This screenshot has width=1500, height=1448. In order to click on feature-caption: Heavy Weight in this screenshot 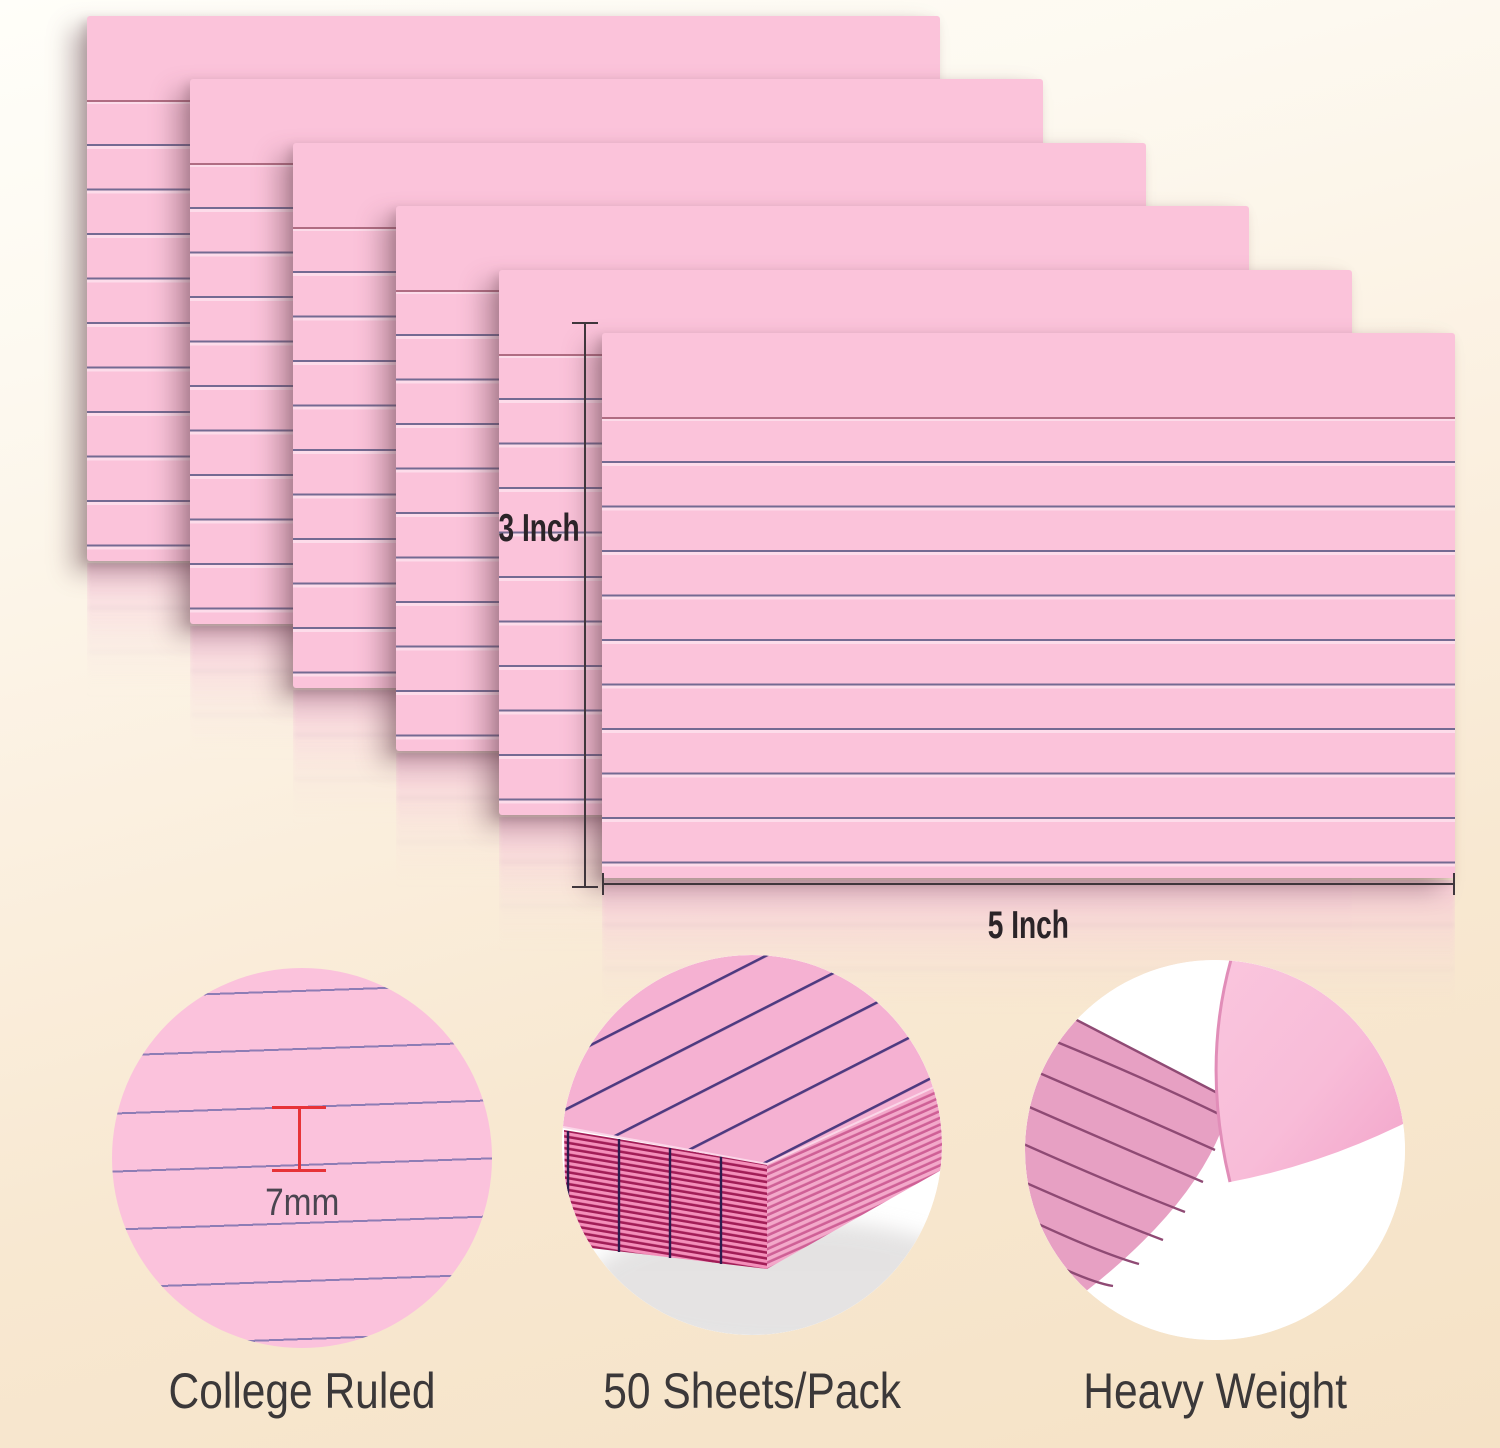, I will do `click(1215, 1391)`.